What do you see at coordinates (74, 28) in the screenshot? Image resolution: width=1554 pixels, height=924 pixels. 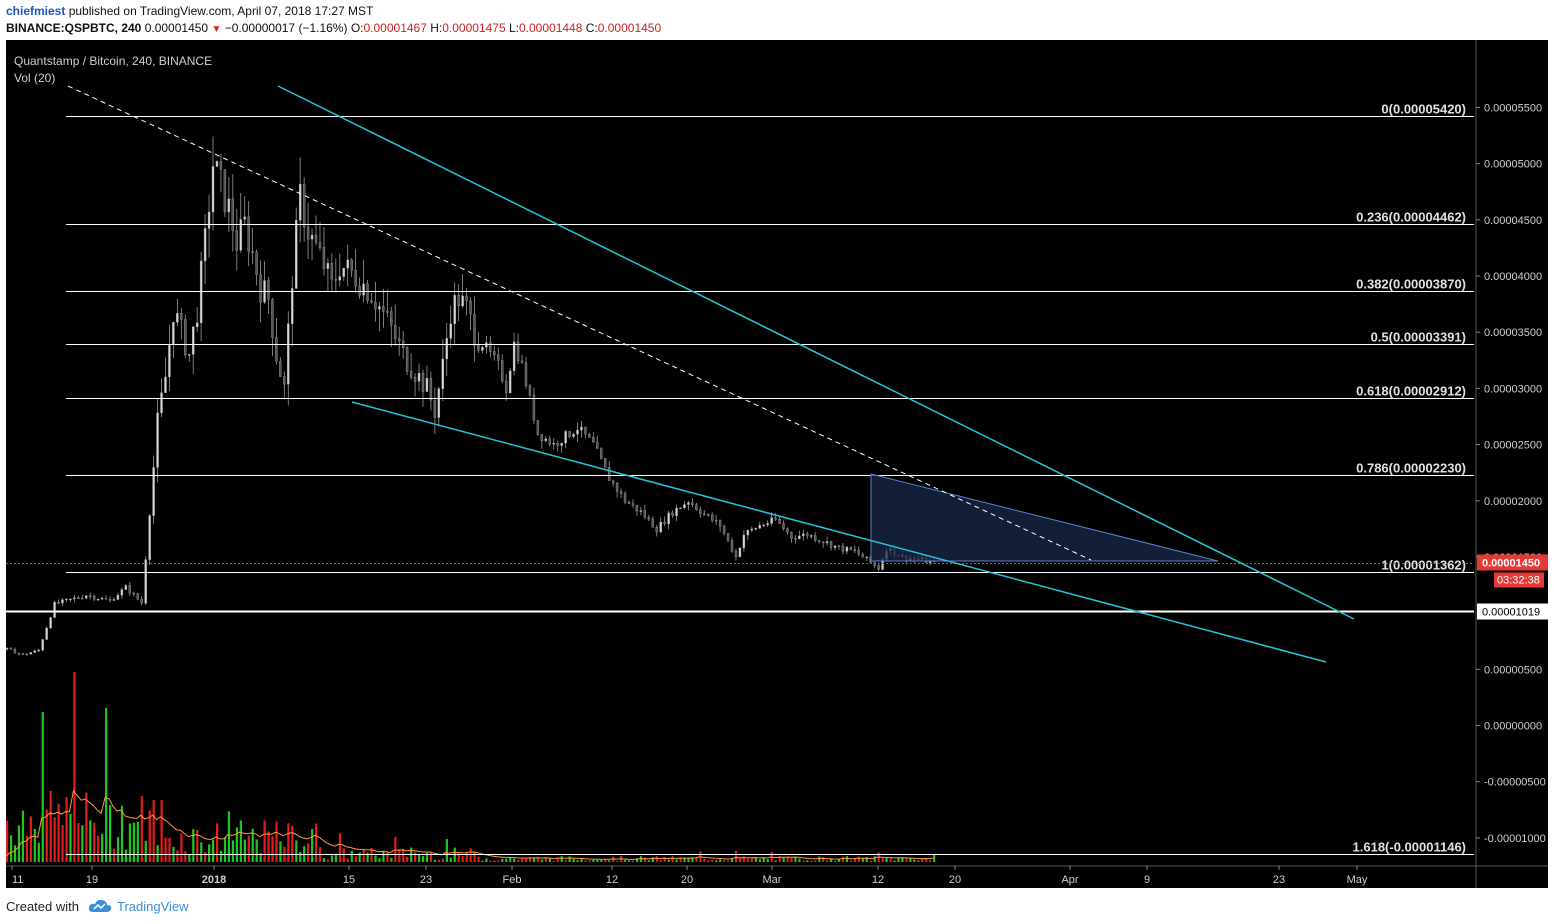 I see `symbol-label: BINANCE:QSPBTC, 240` at bounding box center [74, 28].